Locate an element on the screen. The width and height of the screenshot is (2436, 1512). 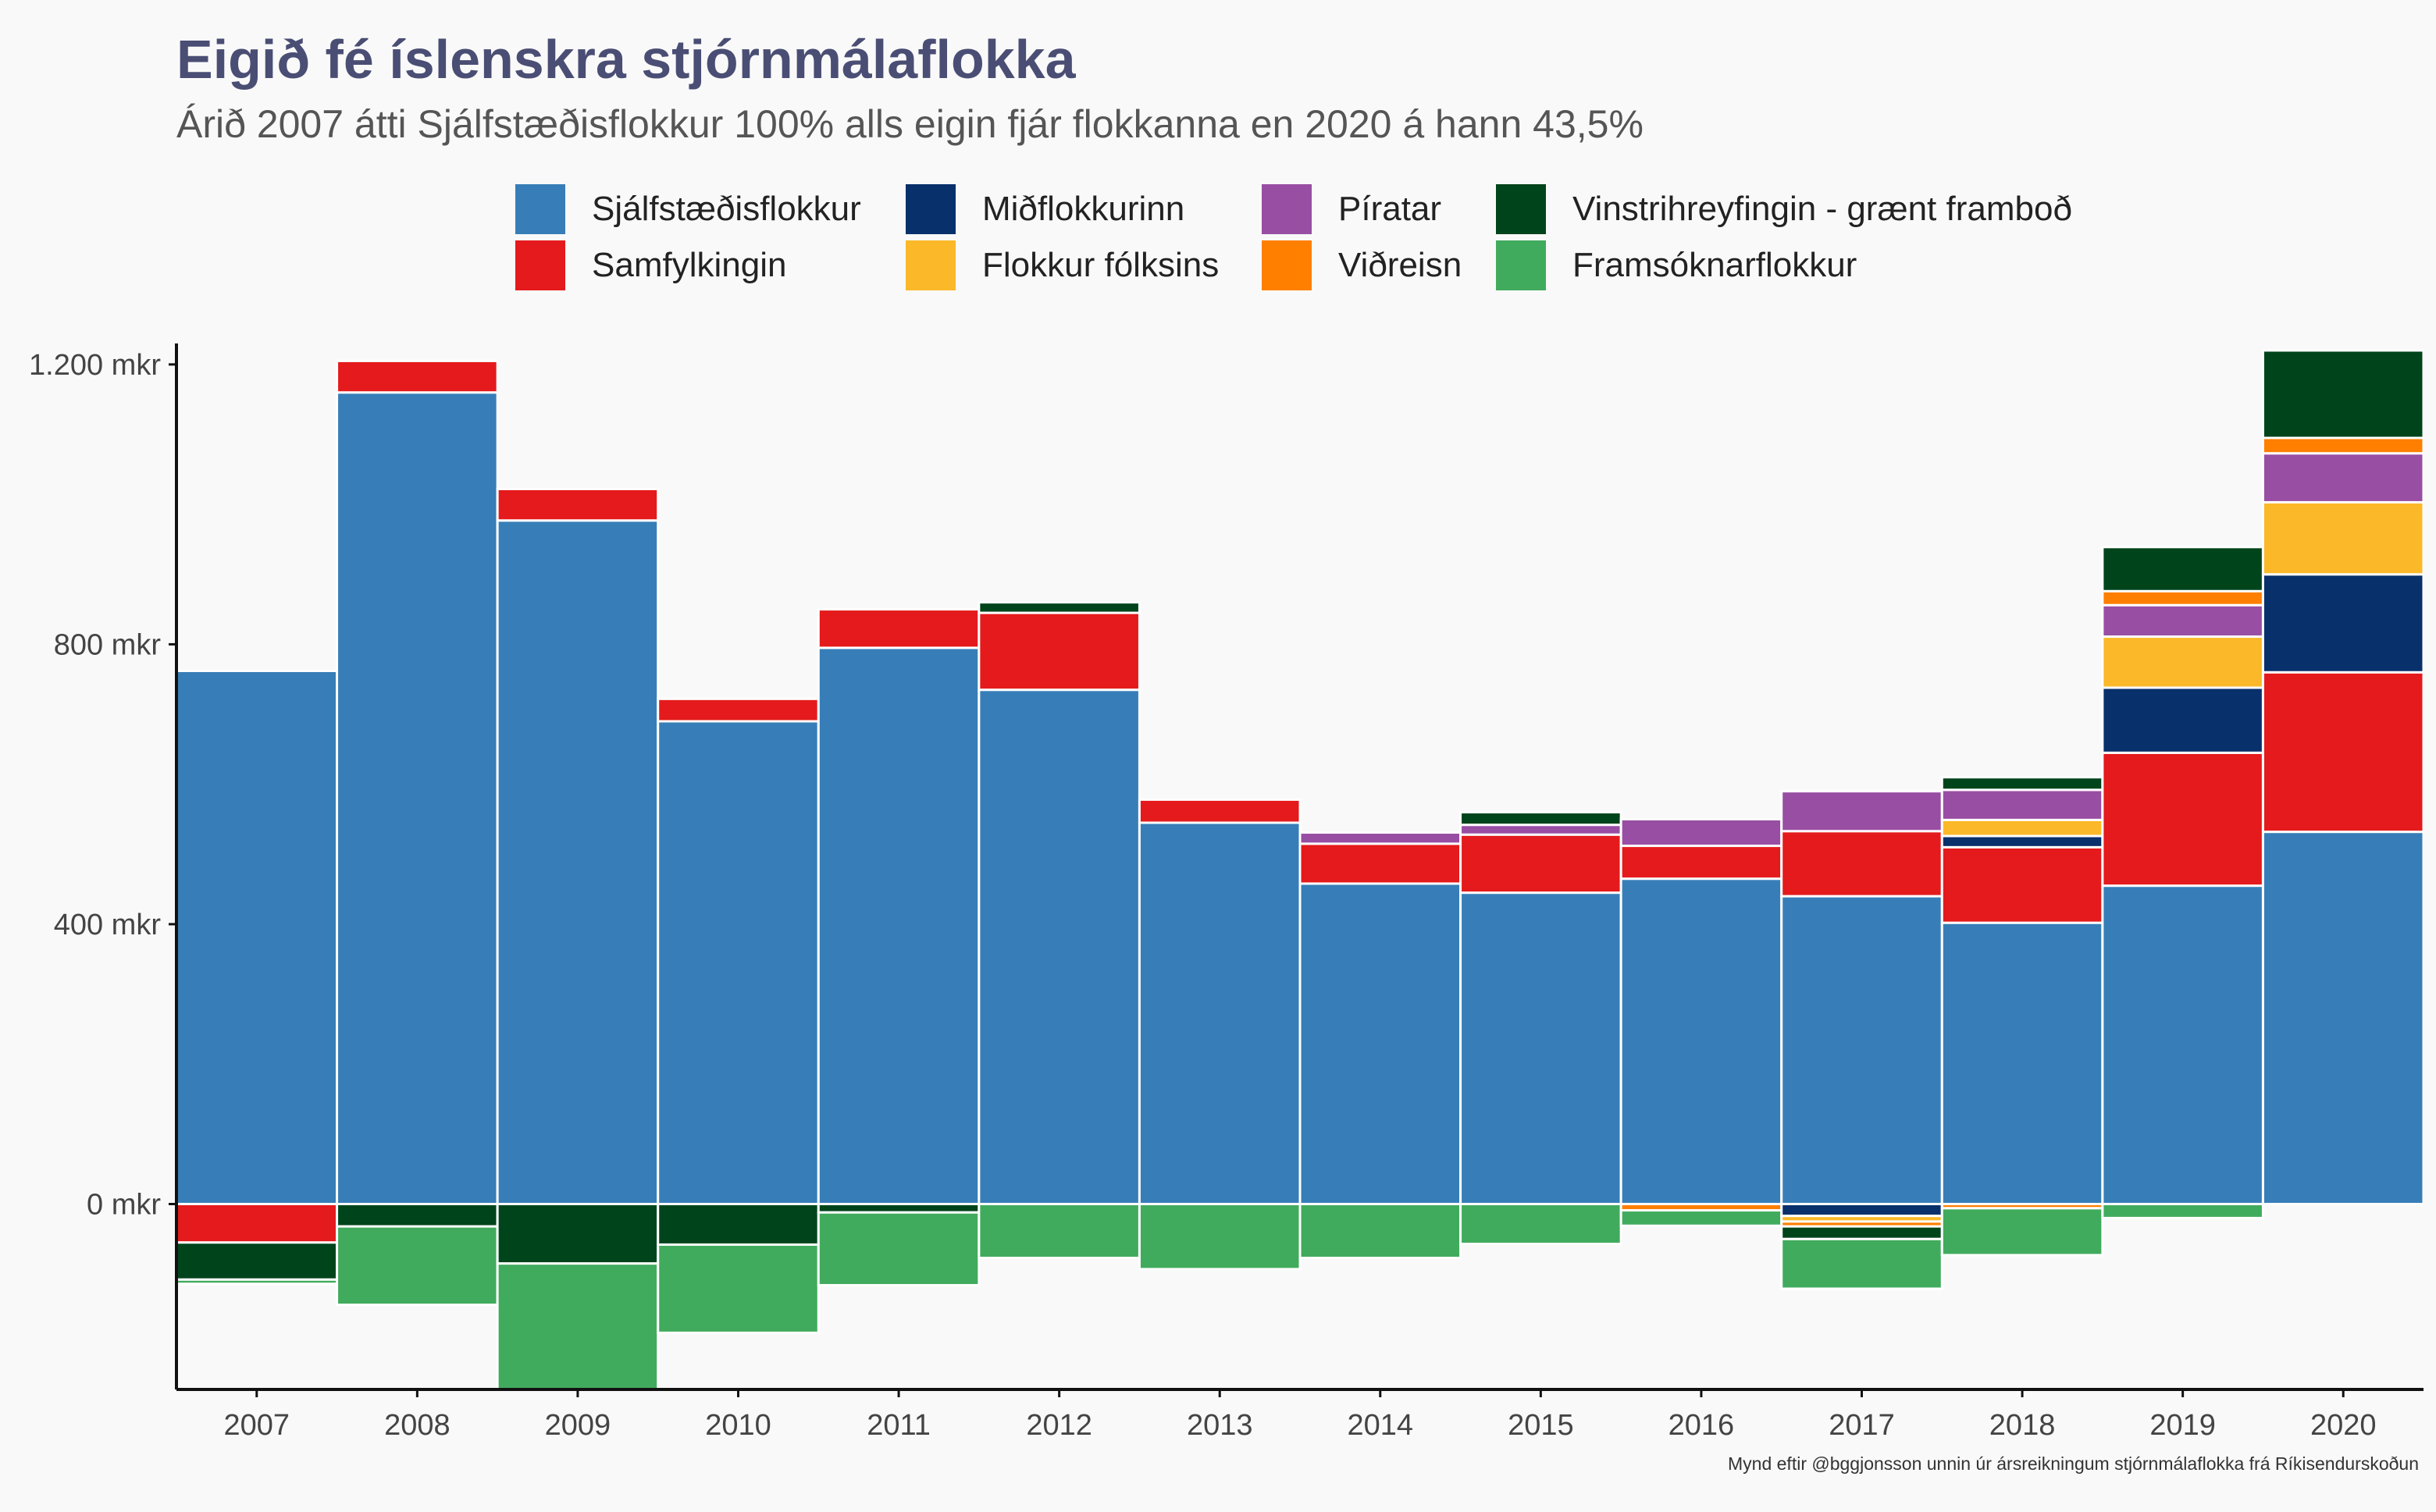
legend-item: Vinstrihreyfingin - grænt framboð is located at coordinates (1808, 209).